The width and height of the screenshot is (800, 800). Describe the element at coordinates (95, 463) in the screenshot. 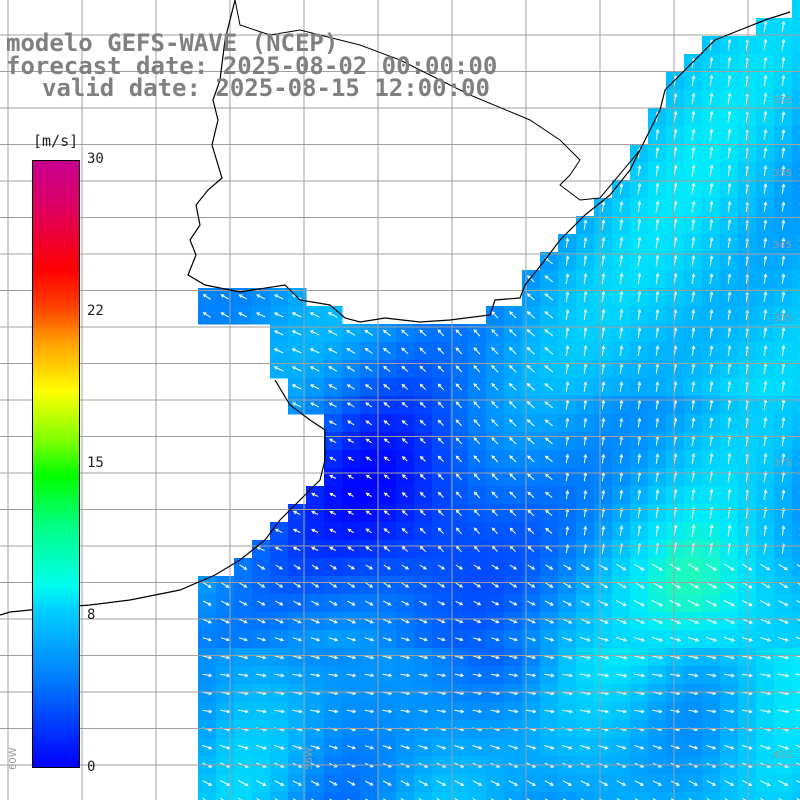

I see `colorbar-tick-15: 15` at that location.